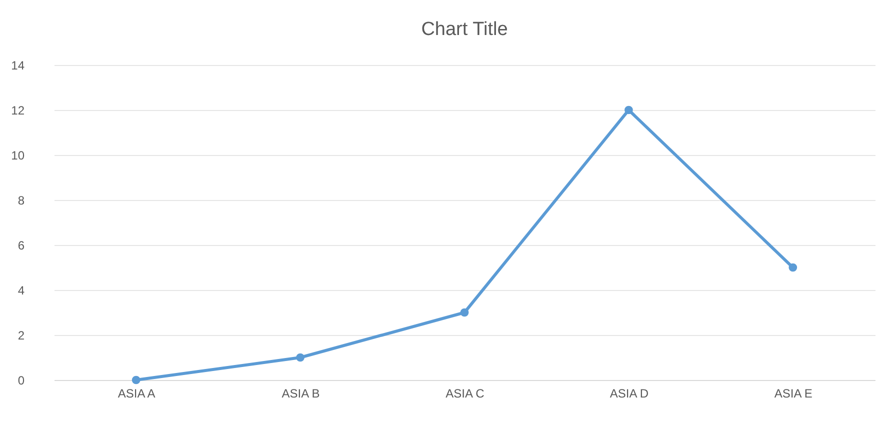 The width and height of the screenshot is (896, 430). Describe the element at coordinates (21, 245) in the screenshot. I see `y-tick-label: 6` at that location.